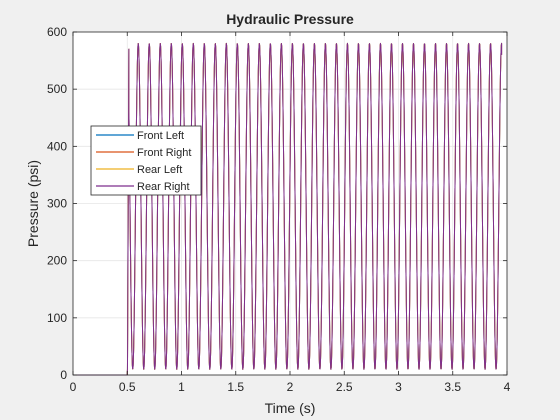  Describe the element at coordinates (63, 375) in the screenshot. I see `y-tick-label: 0` at that location.